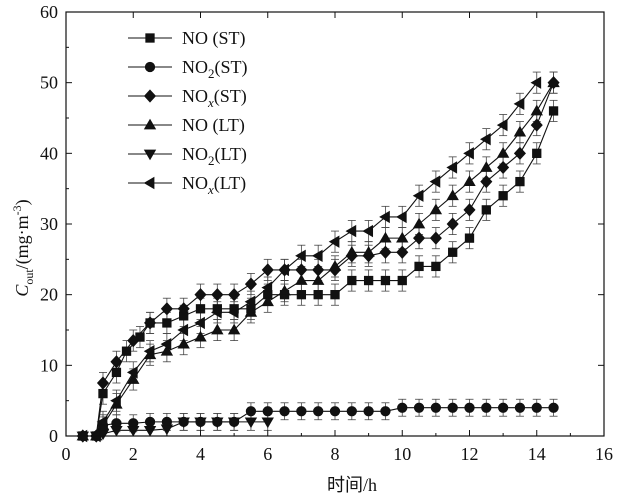 The height and width of the screenshot is (498, 620). I want to click on y-tick-label: 30, so click(49, 224).